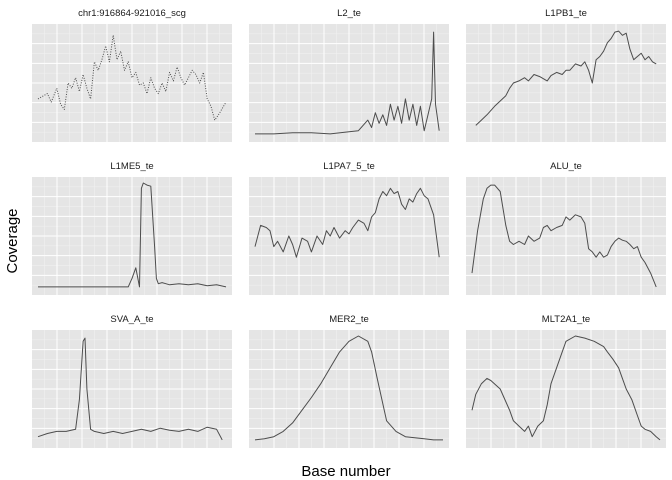  Describe the element at coordinates (345, 471) in the screenshot. I see `x-axis-label: Base number` at that location.